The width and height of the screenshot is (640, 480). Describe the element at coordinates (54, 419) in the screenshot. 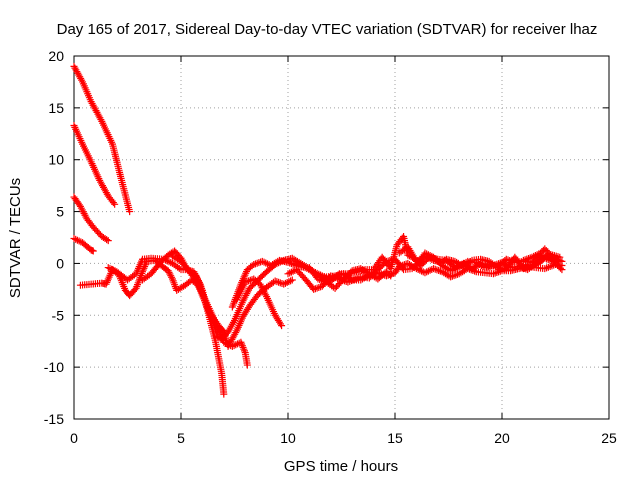

I see `y-tick-label: -15` at that location.